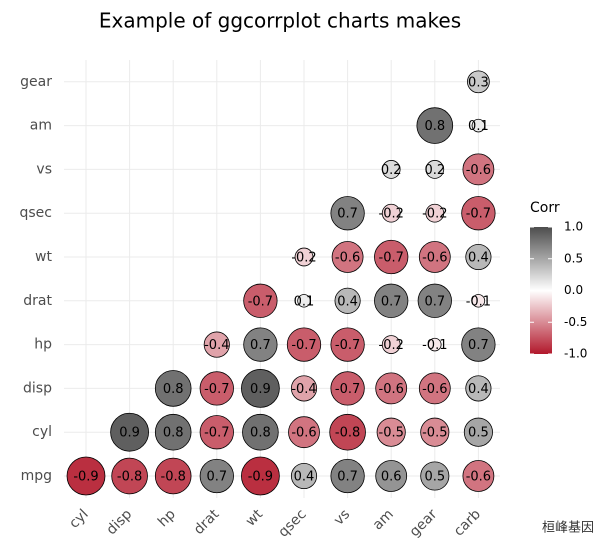 The image size is (600, 556). I want to click on y-tick-label: am, so click(41, 126).